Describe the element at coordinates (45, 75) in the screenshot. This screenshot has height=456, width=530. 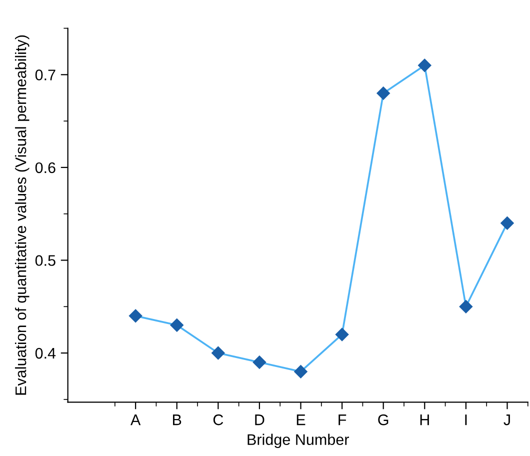
I see `y-tick-label: 0.7` at that location.